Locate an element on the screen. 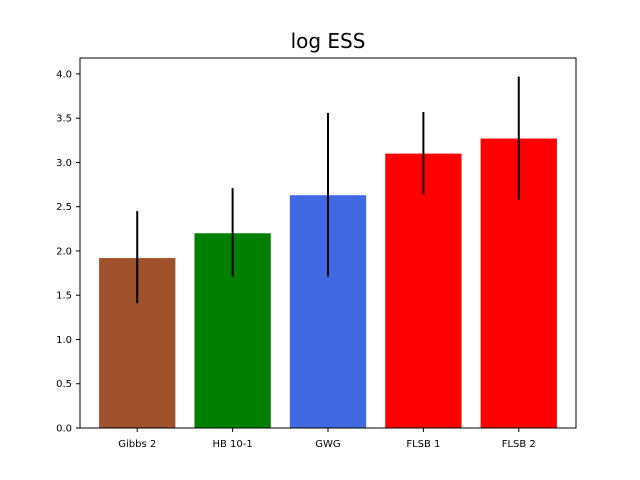 This screenshot has height=480, width=640. x-tick-label: FLSB 2 is located at coordinates (519, 444).